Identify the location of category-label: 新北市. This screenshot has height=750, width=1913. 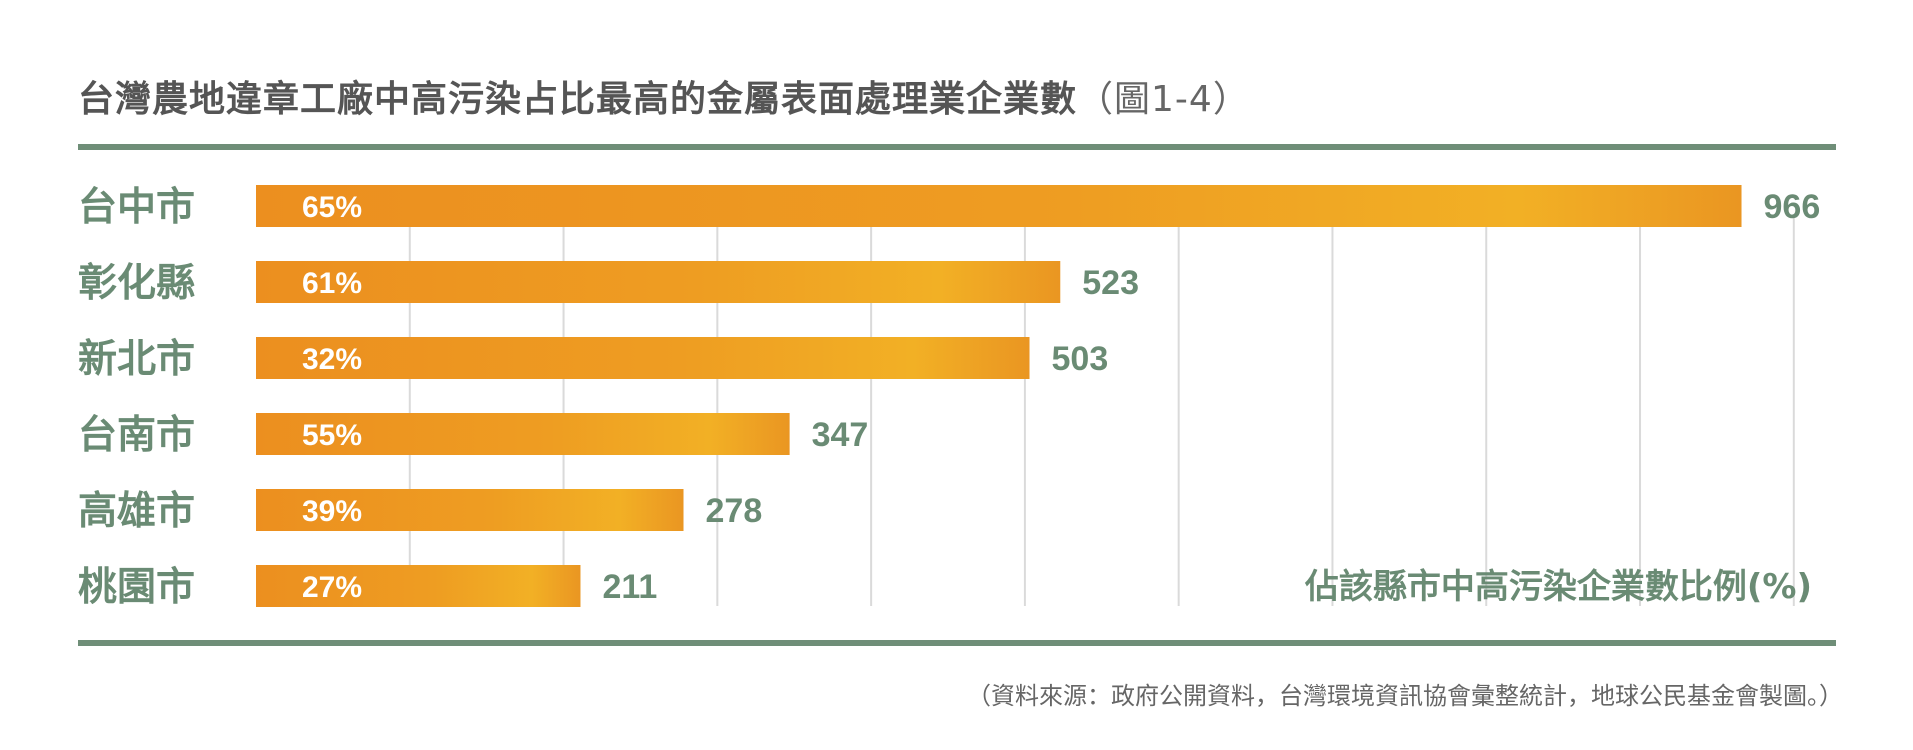
(136, 359).